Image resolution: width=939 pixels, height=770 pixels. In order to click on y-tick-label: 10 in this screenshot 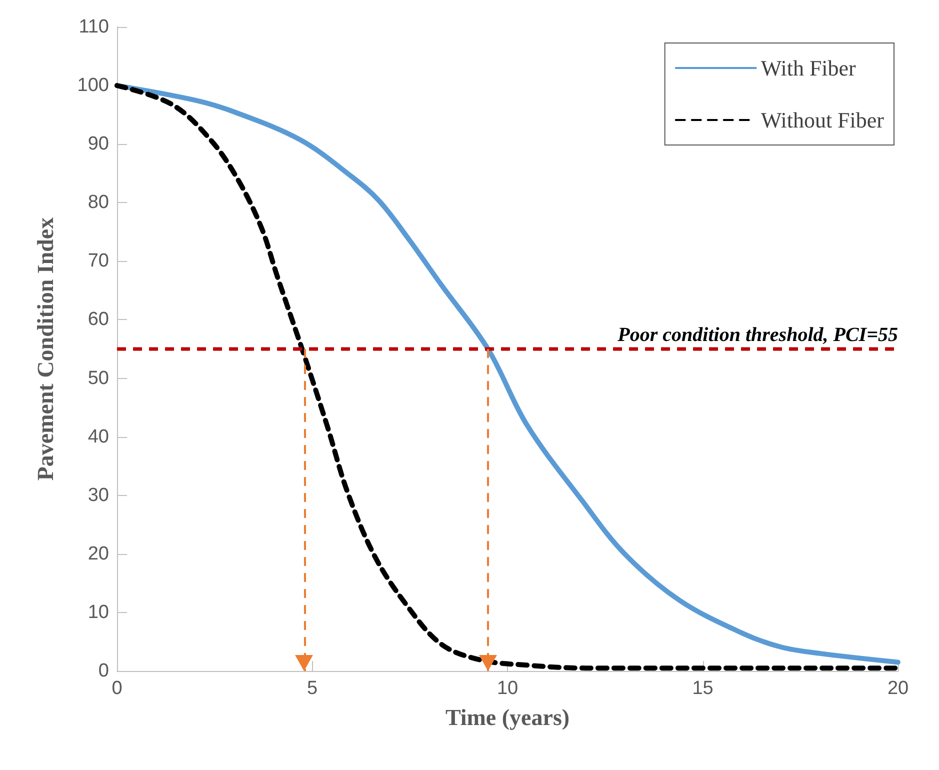, I will do `click(98, 612)`.